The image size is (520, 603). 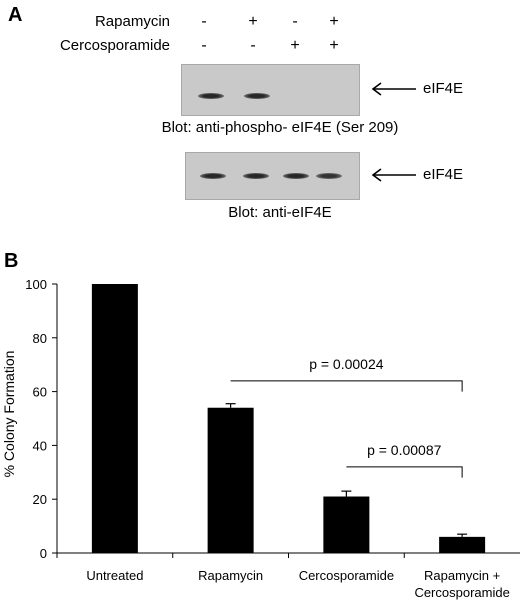 I want to click on panel-b-label: B, so click(x=11, y=261).